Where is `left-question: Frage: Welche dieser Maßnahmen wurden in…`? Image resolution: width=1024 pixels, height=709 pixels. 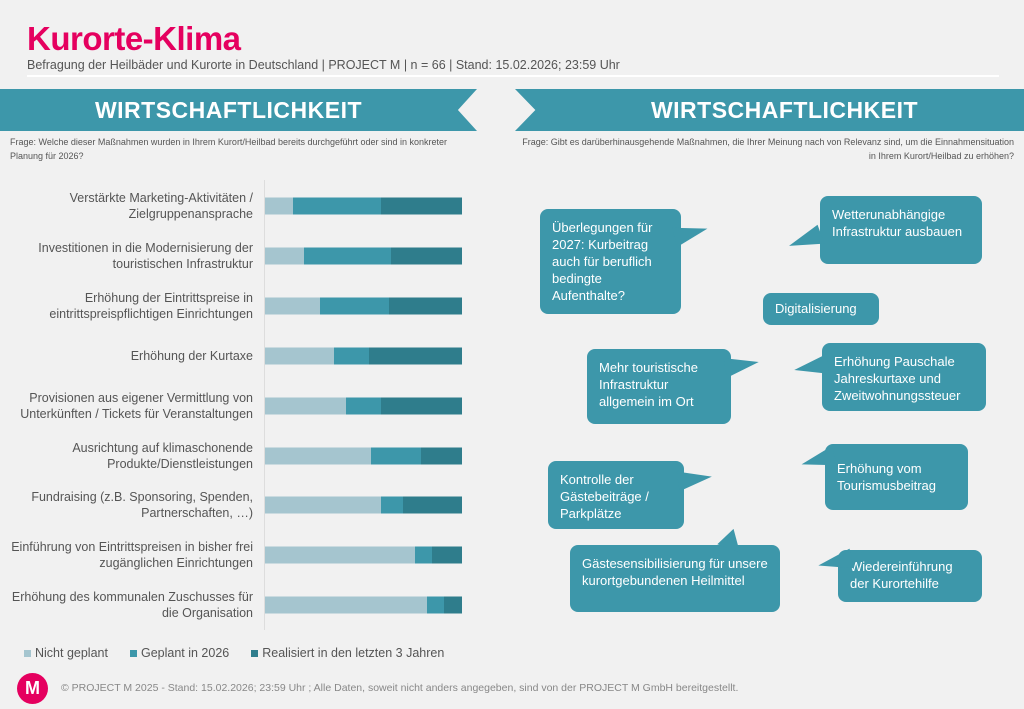 left-question: Frage: Welche dieser Maßnahmen wurden in… is located at coordinates (229, 149).